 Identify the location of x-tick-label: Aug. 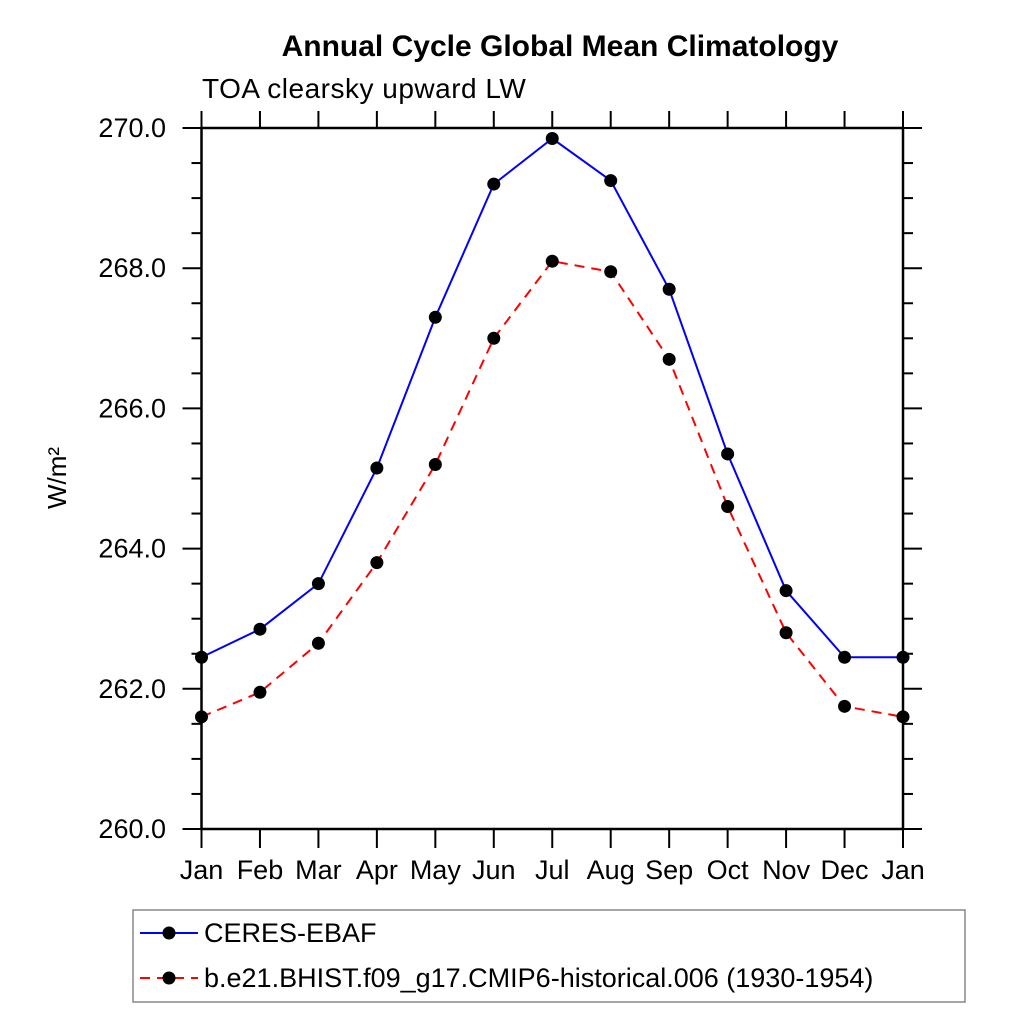
(611, 870).